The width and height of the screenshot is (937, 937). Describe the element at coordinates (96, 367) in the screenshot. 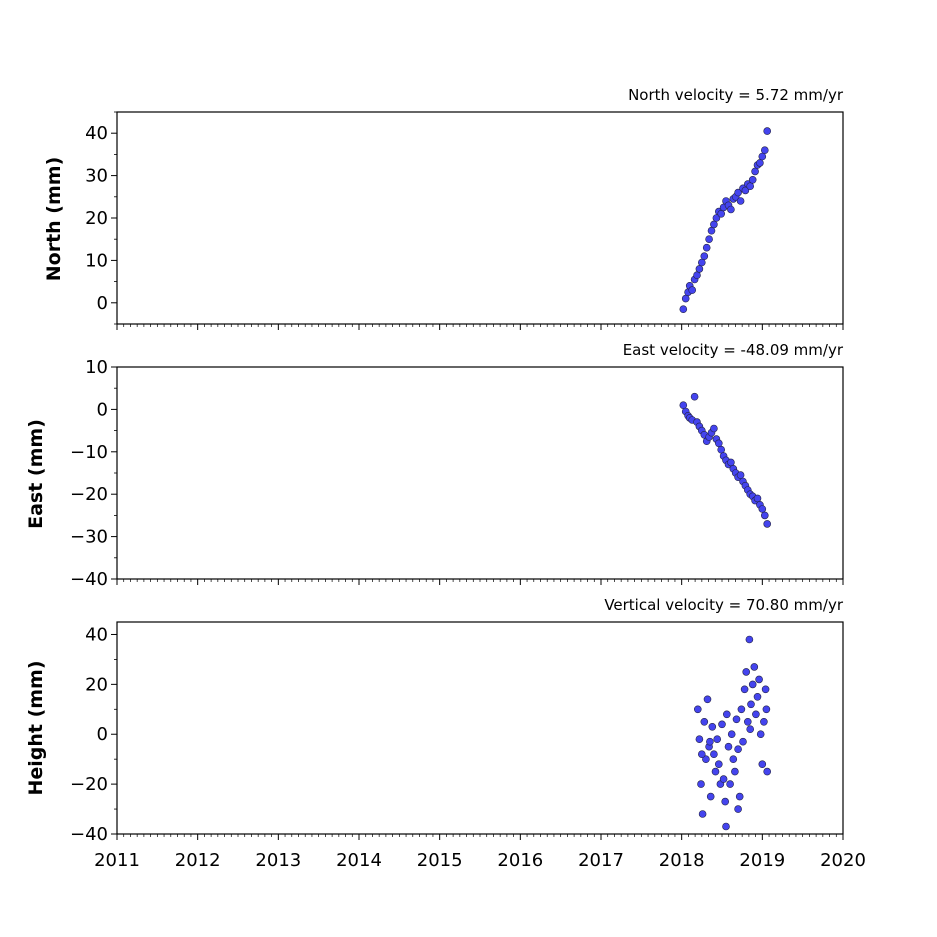

I see `east-y-tick-label: 10` at that location.